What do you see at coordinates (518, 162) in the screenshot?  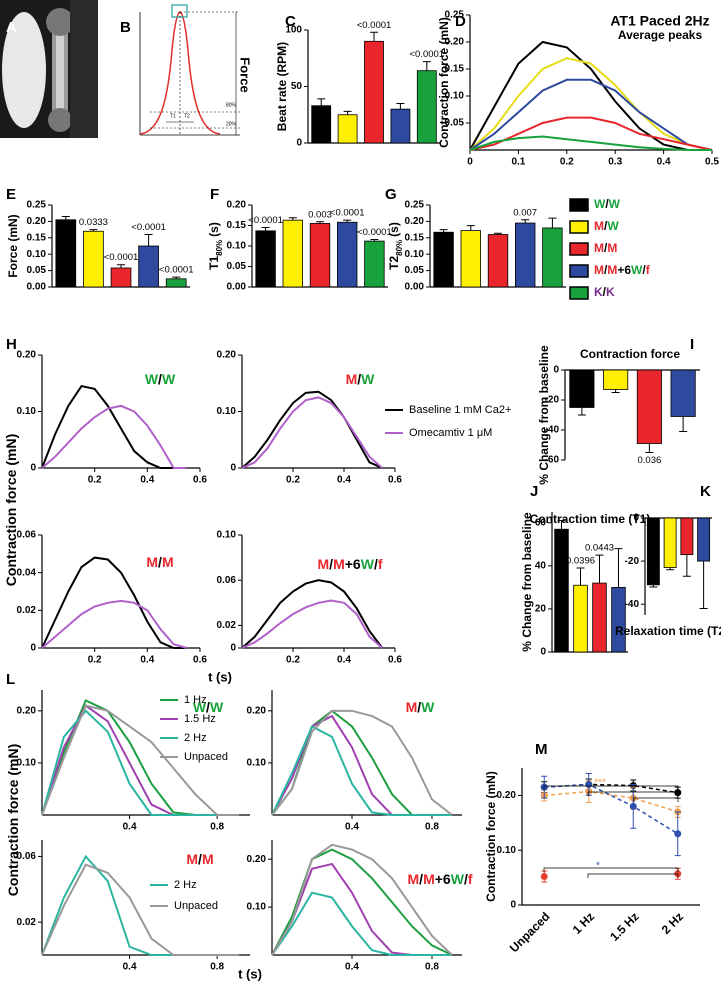 I see `x-tick-label: 0.1` at bounding box center [518, 162].